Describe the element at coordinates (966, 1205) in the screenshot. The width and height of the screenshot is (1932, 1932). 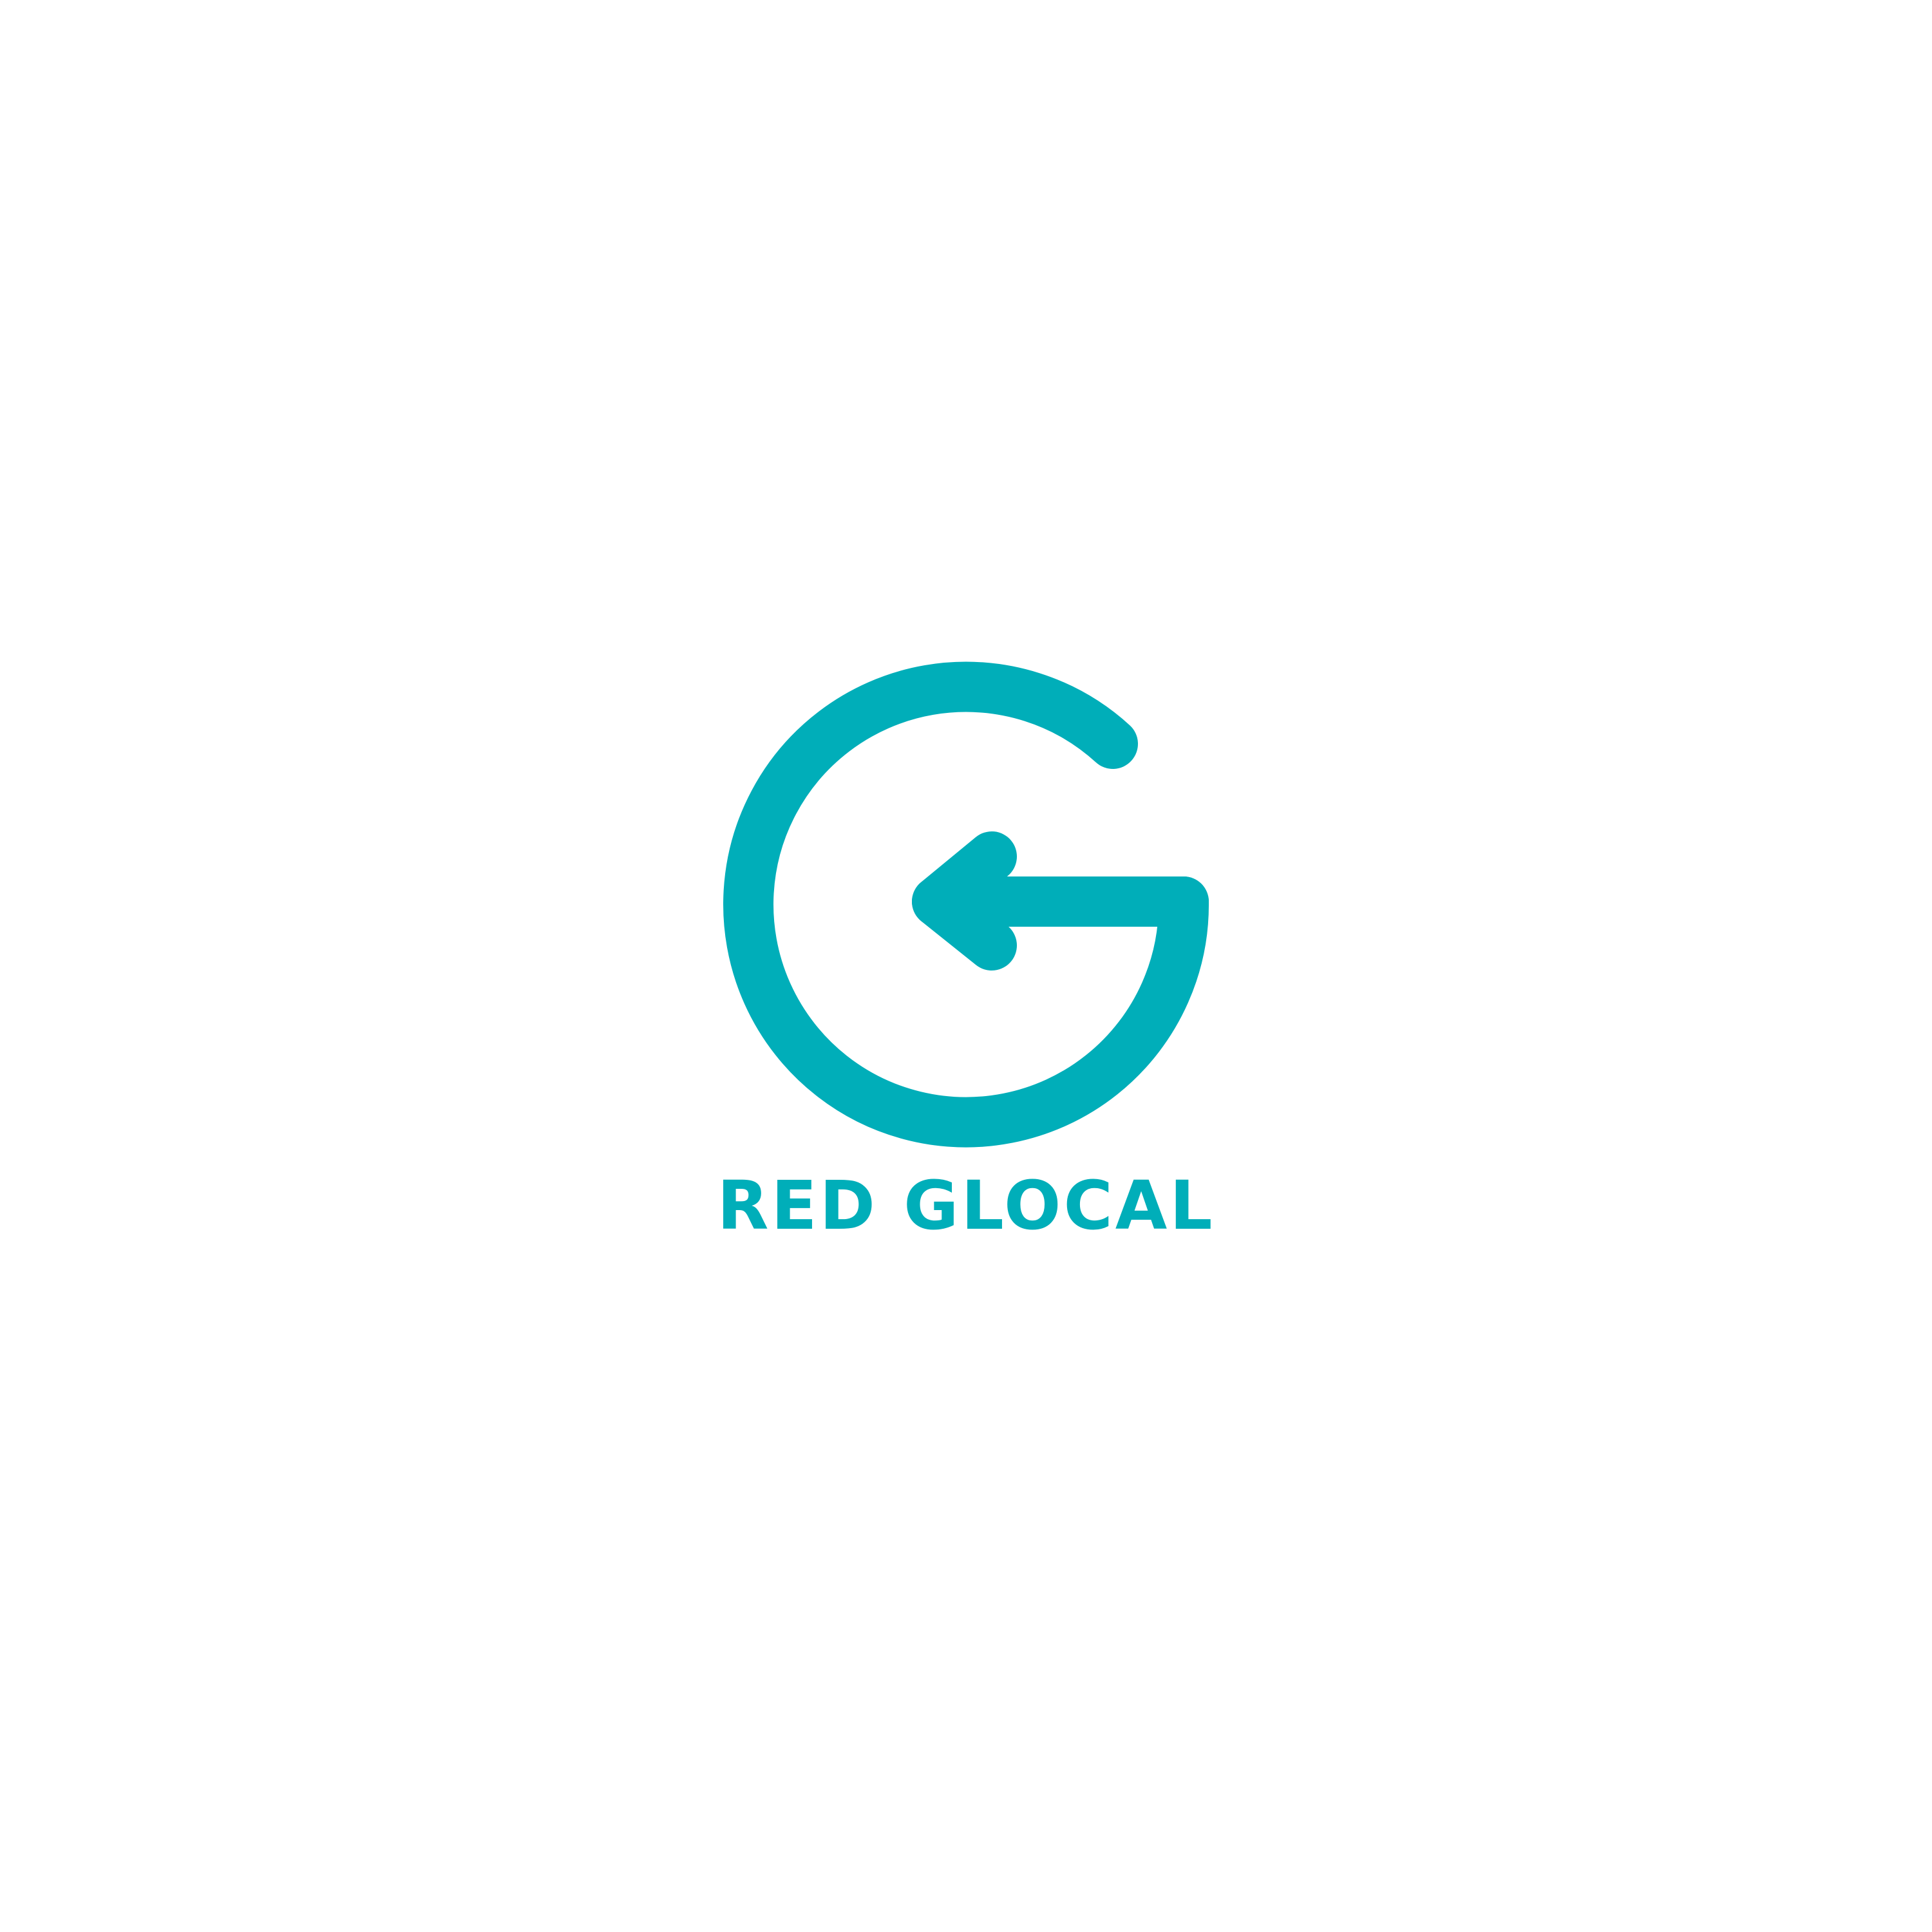
I see `brand-name: RED GLOCAL` at that location.